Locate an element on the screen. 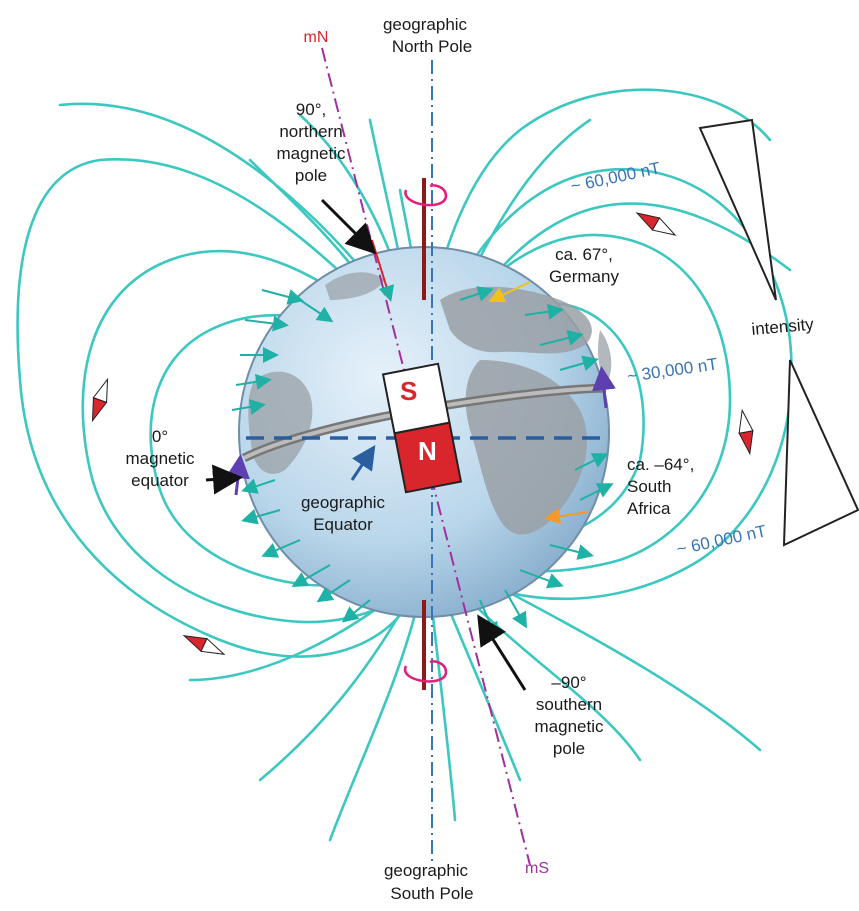  magnet-n-label: N is located at coordinates (427, 451).